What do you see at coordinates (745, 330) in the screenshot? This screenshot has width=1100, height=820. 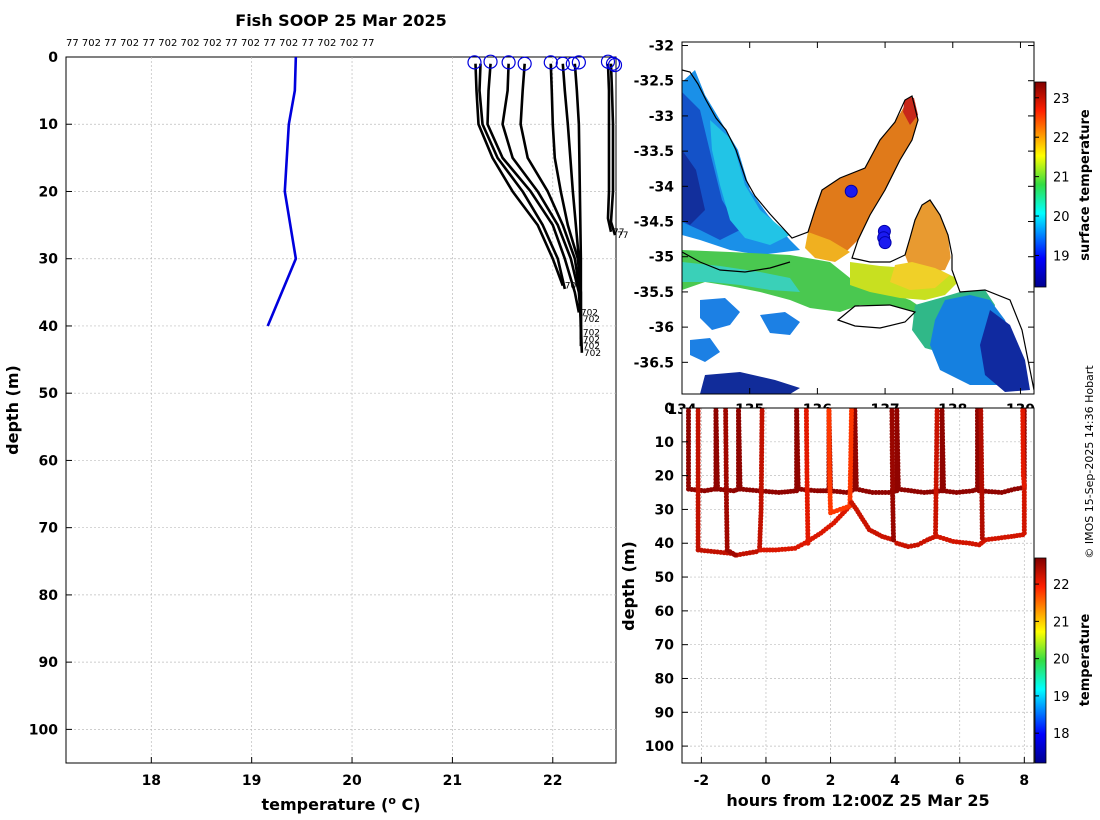 I see `sst-south-patches` at bounding box center [745, 330].